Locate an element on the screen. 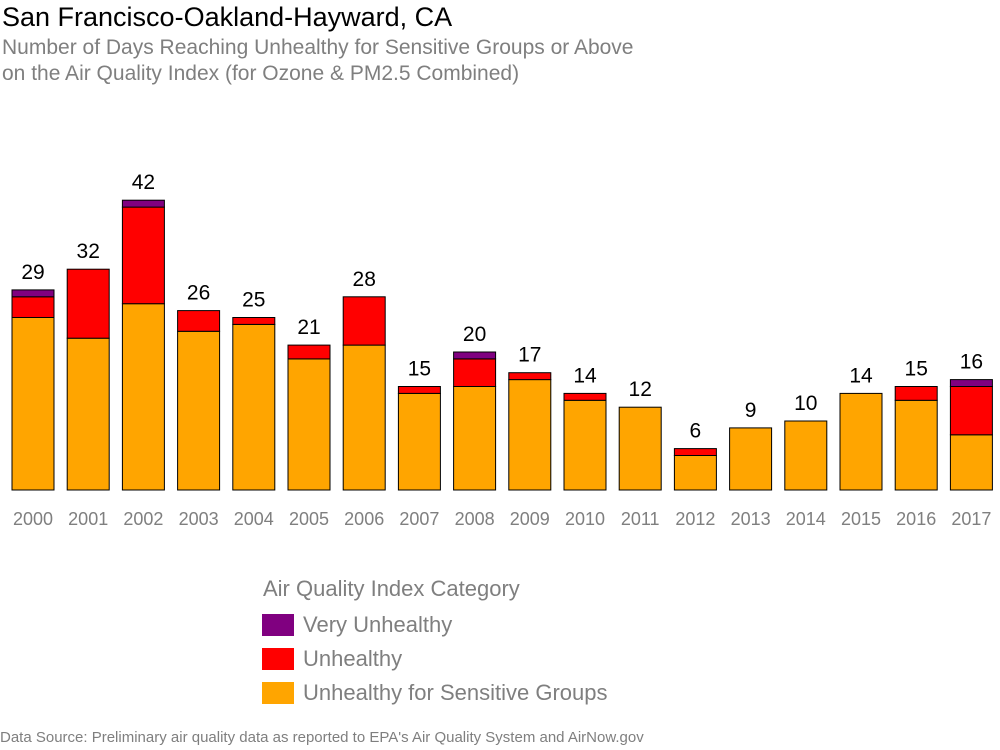 The height and width of the screenshot is (750, 1000). bar-segment-2010-s0 is located at coordinates (585, 445).